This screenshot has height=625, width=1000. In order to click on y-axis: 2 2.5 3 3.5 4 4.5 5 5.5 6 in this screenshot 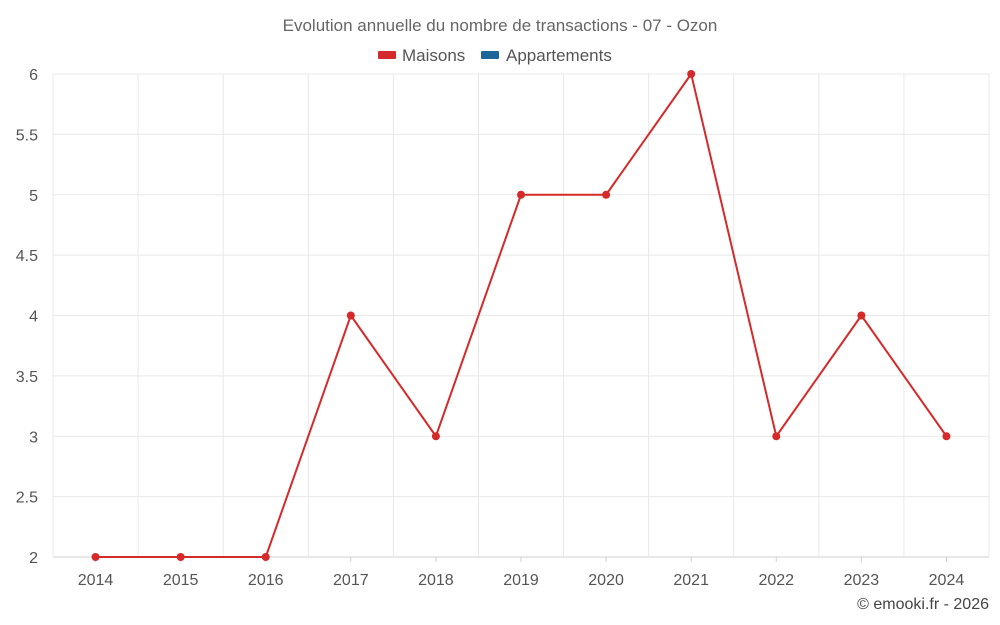, I will do `click(27, 317)`.